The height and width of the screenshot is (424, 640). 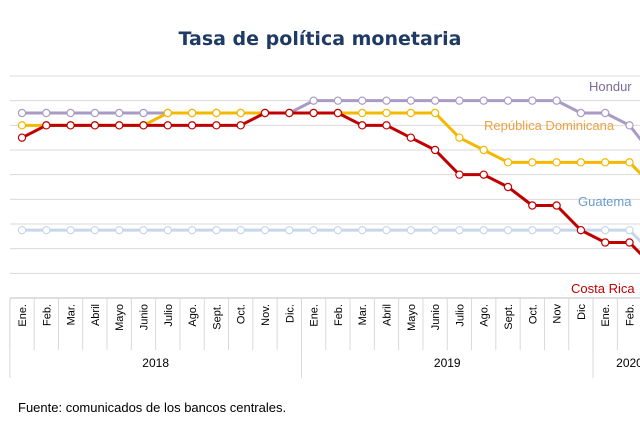 I want to click on series-label: Costa Rica, so click(x=603, y=288).